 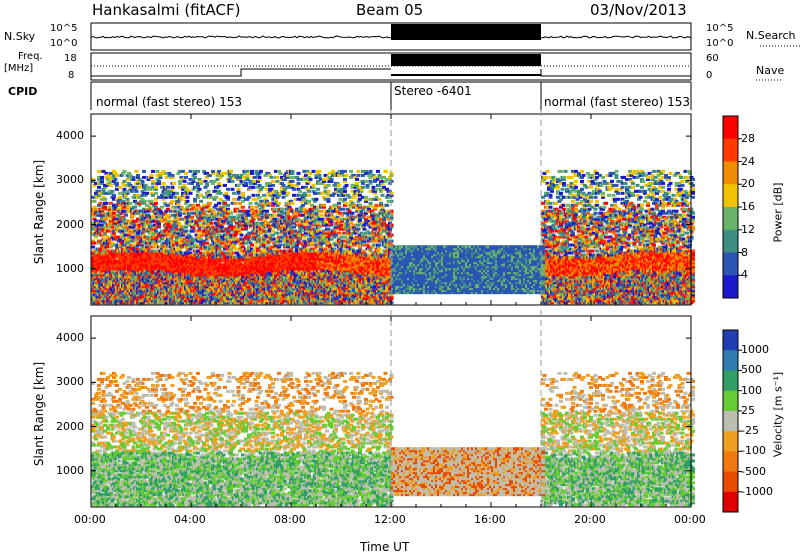 I want to click on freq-trace, so click(x=391, y=65).